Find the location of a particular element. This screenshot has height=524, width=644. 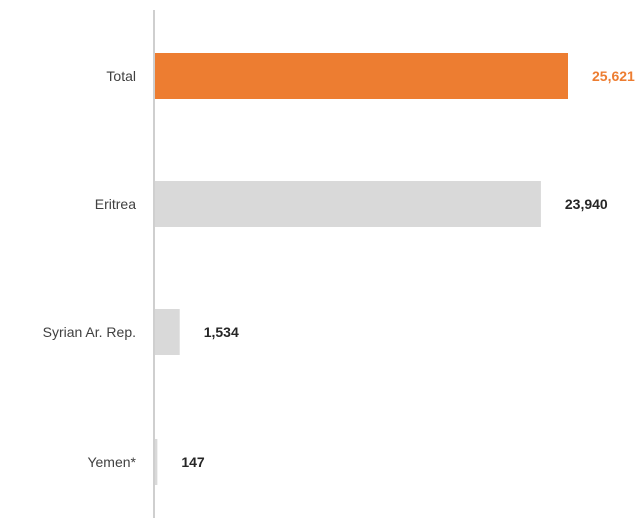

category-label-total: Total is located at coordinates (121, 76).